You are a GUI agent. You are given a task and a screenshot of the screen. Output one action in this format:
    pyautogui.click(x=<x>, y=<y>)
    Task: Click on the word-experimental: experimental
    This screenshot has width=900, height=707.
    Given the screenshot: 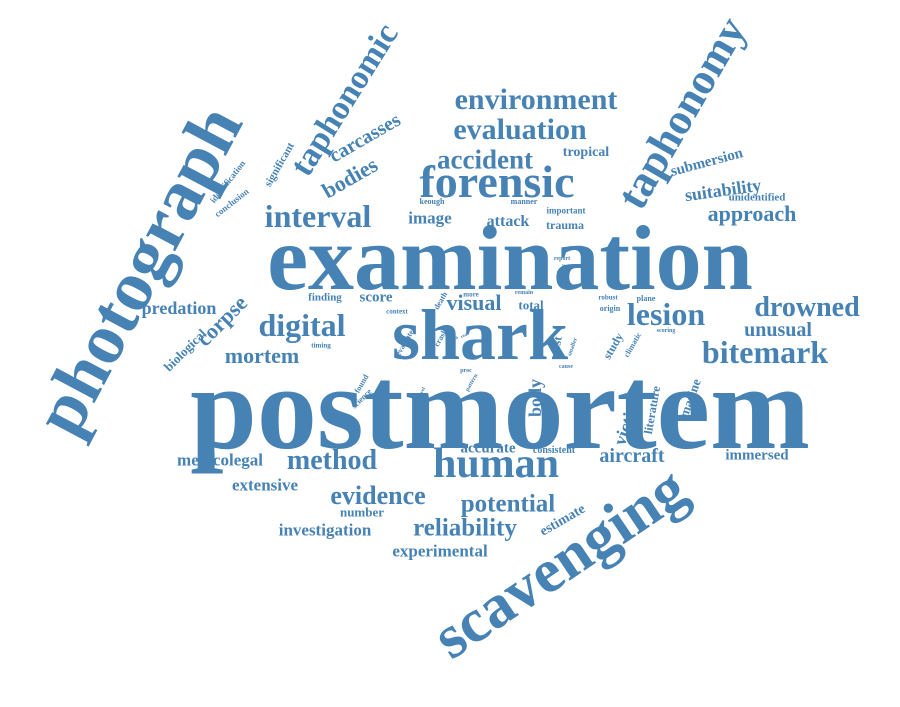 What is the action you would take?
    pyautogui.click(x=440, y=551)
    